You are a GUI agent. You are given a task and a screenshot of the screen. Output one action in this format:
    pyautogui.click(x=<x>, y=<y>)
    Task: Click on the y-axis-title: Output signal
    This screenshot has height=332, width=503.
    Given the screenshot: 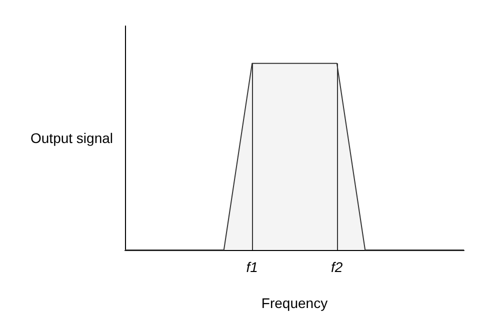 What is the action you would take?
    pyautogui.click(x=71, y=138)
    